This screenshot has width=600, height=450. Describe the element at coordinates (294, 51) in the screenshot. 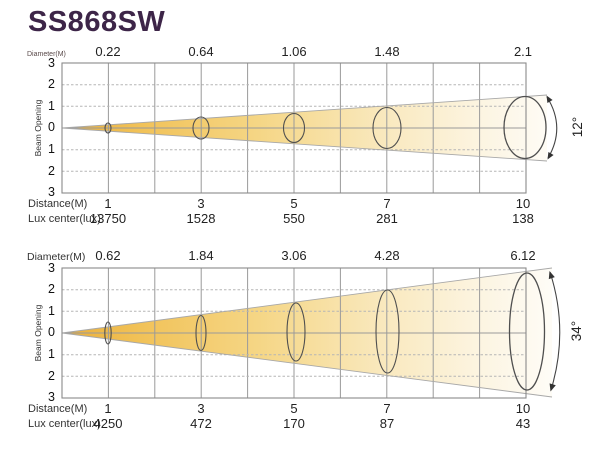

I see `diameter-value: 1.06` at that location.